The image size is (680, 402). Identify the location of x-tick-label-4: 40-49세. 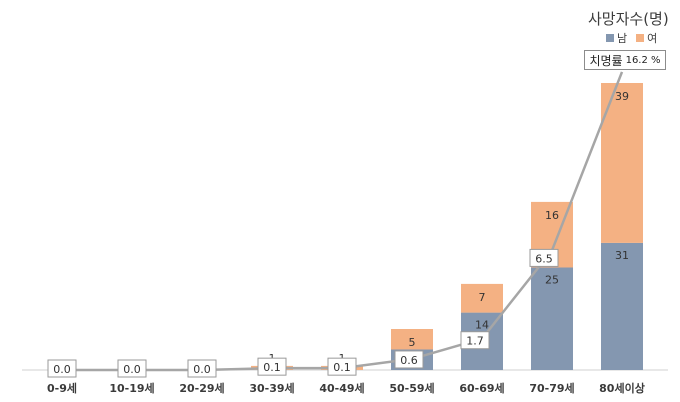
(341, 388).